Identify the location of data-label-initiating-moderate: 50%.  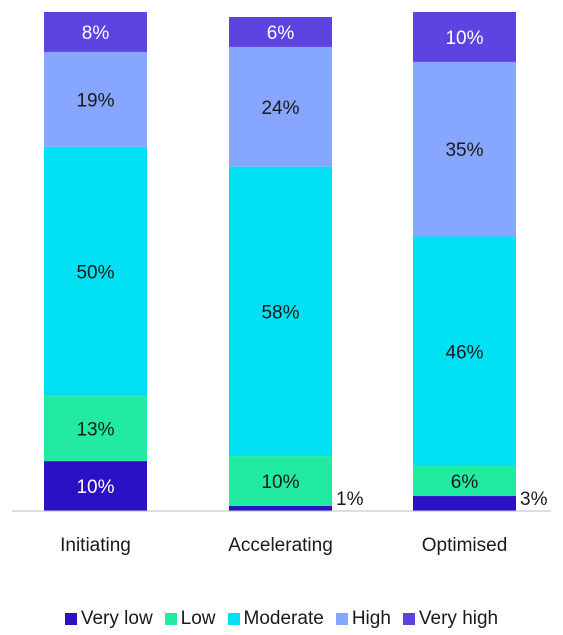
(95, 272).